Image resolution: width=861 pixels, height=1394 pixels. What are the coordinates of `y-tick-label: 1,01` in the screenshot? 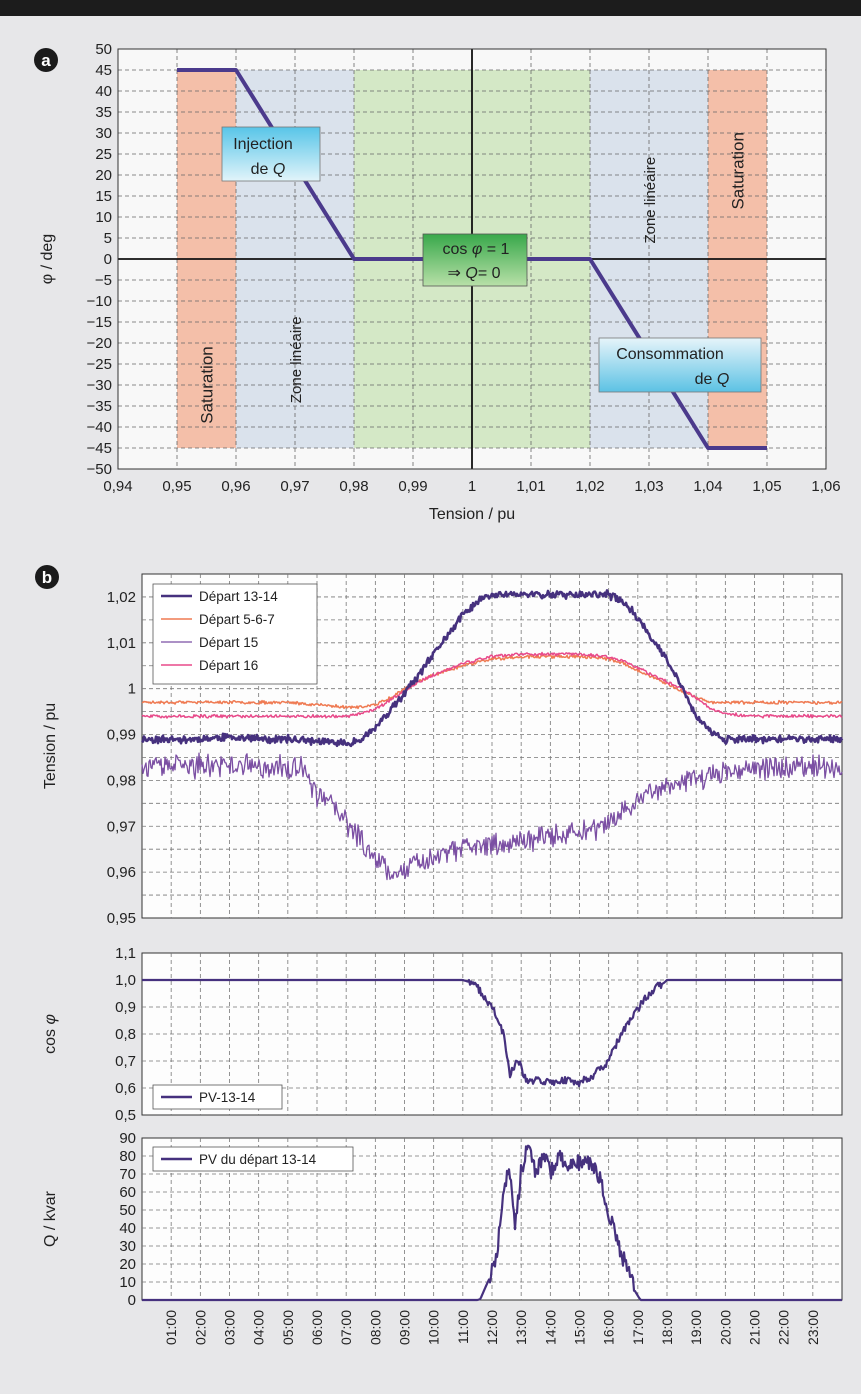 It's located at (121, 643).